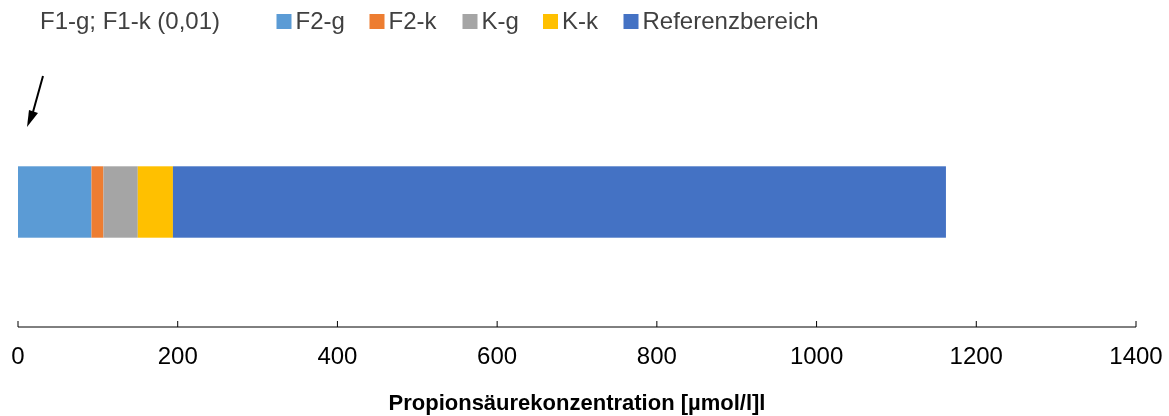 The height and width of the screenshot is (416, 1169). I want to click on legend-label: F2-k, so click(413, 20).